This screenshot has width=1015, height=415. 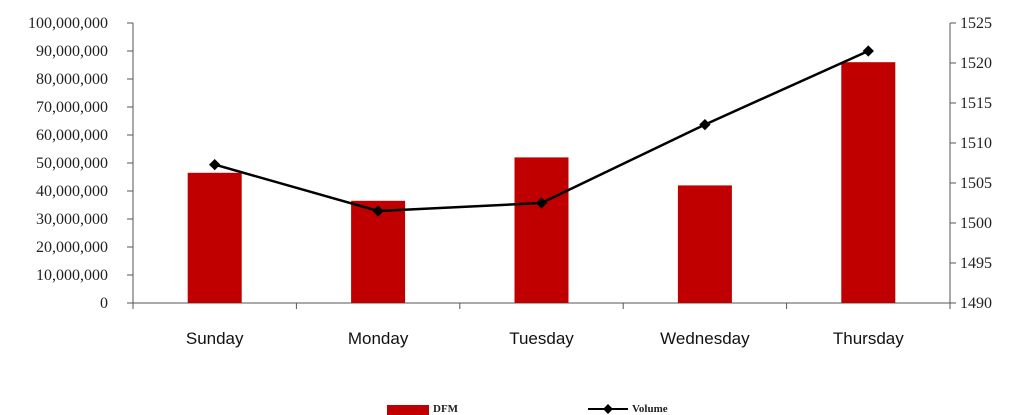 I want to click on legend-swatch-dfm, so click(x=408, y=410).